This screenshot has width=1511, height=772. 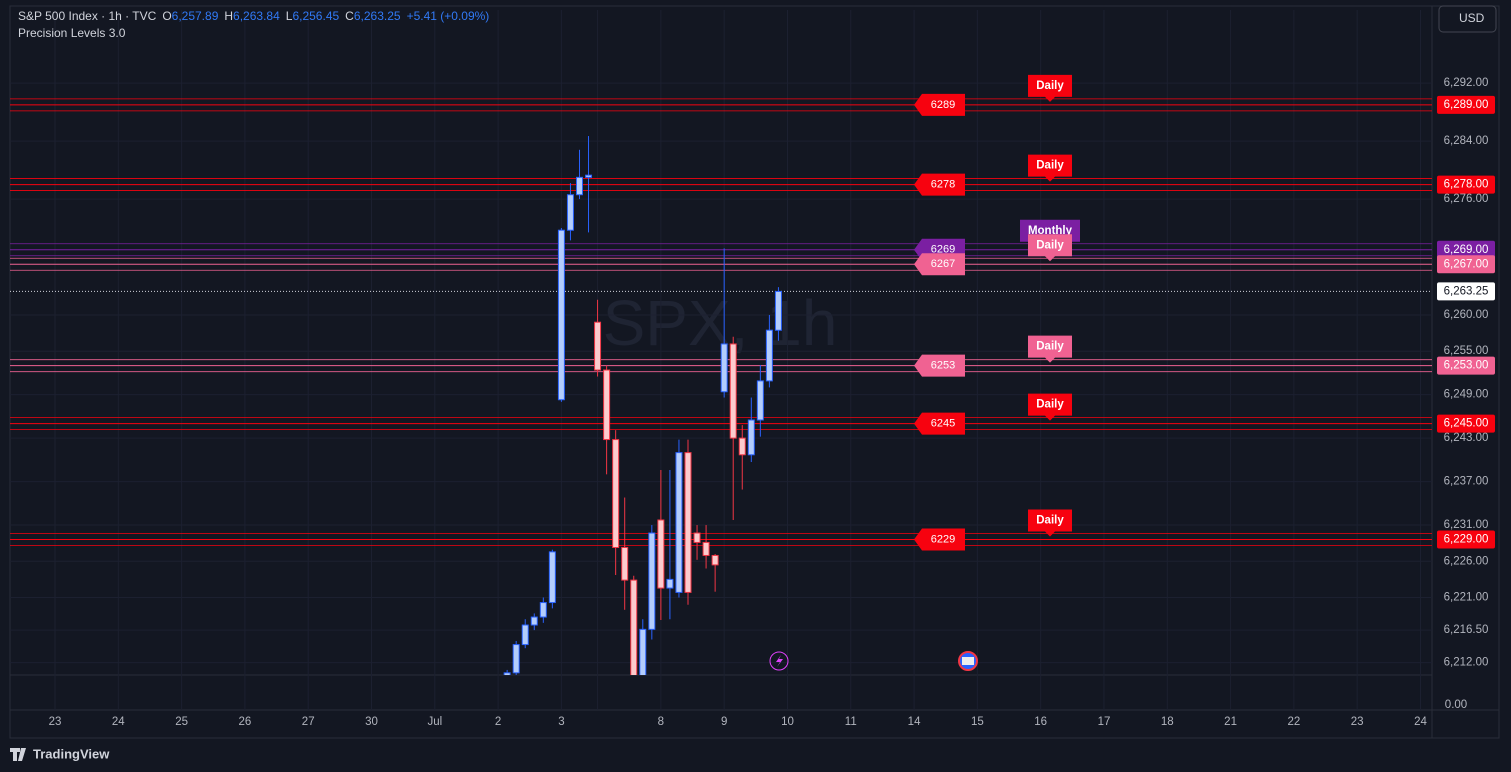 What do you see at coordinates (977, 722) in the screenshot?
I see `x-tick-label: 15` at bounding box center [977, 722].